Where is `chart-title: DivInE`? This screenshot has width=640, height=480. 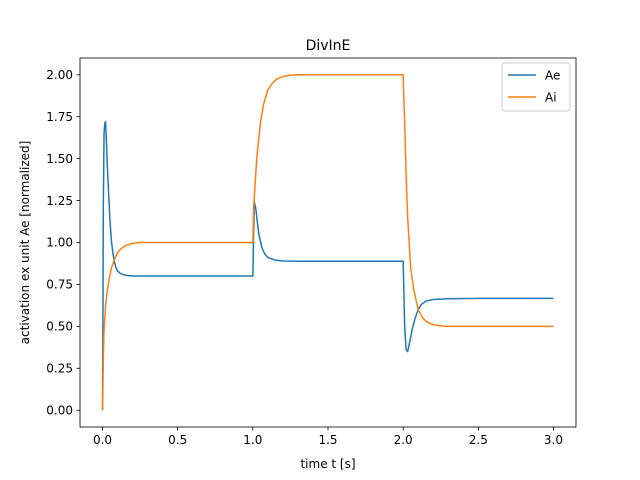 chart-title: DivInE is located at coordinates (328, 46).